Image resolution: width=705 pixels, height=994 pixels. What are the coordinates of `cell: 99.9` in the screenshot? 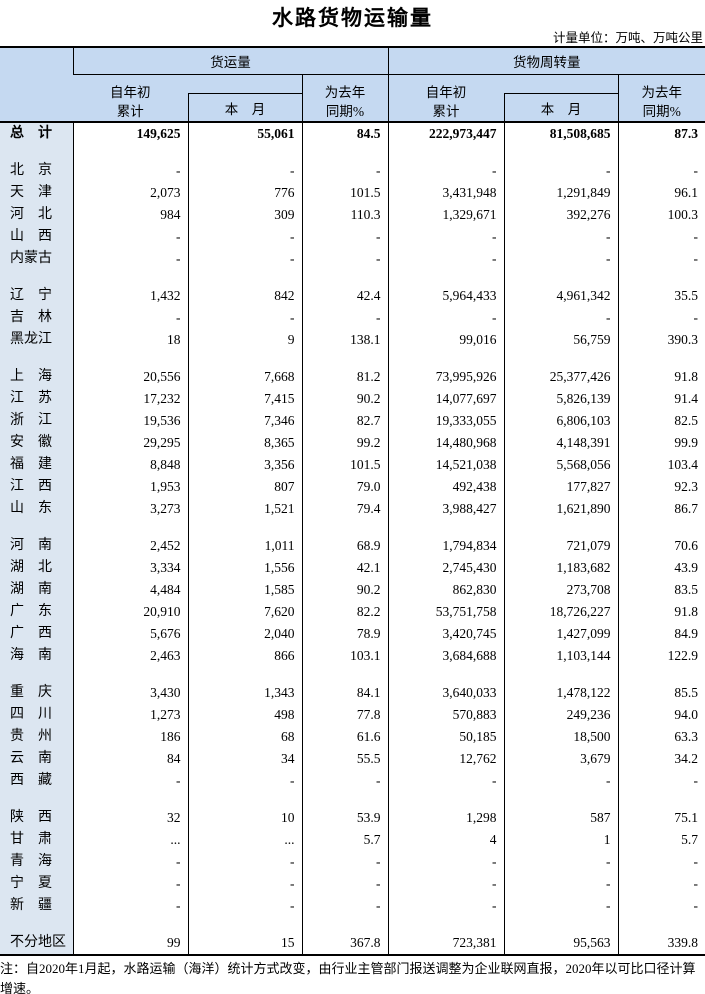 It's located at (661, 443).